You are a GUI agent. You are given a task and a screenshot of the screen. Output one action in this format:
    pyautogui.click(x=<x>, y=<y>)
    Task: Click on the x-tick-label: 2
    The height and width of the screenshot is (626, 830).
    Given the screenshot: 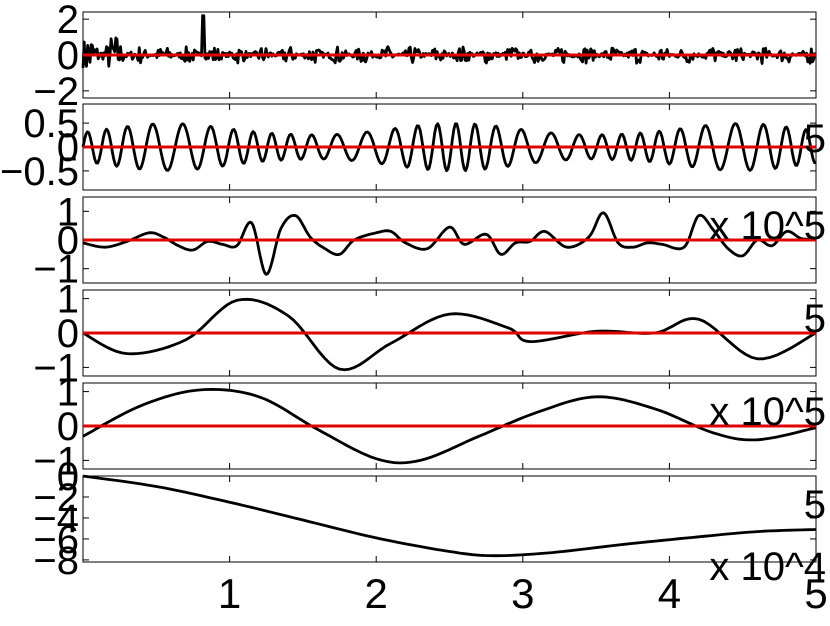 What is the action you would take?
    pyautogui.click(x=376, y=593)
    